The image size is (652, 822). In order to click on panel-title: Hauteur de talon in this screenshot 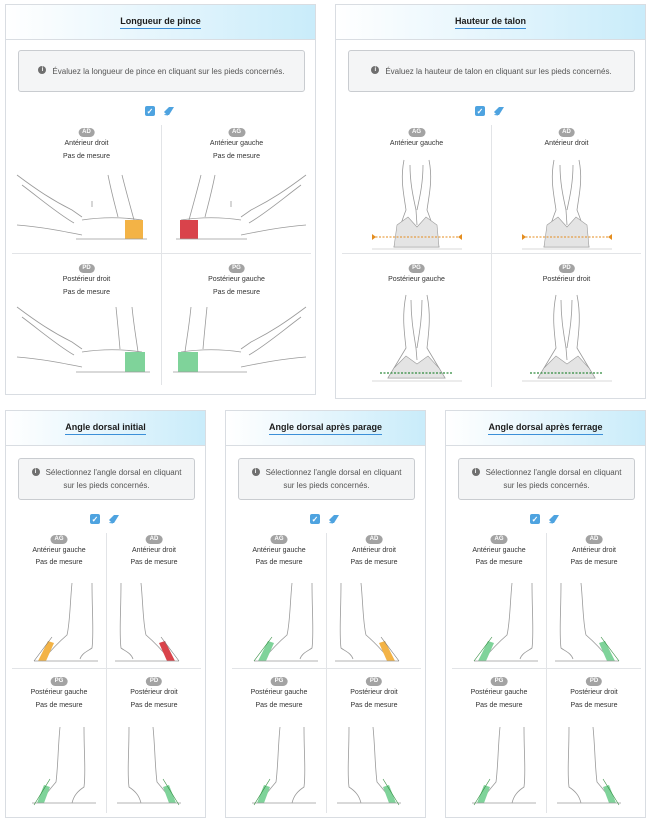, I will do `click(490, 22)`.